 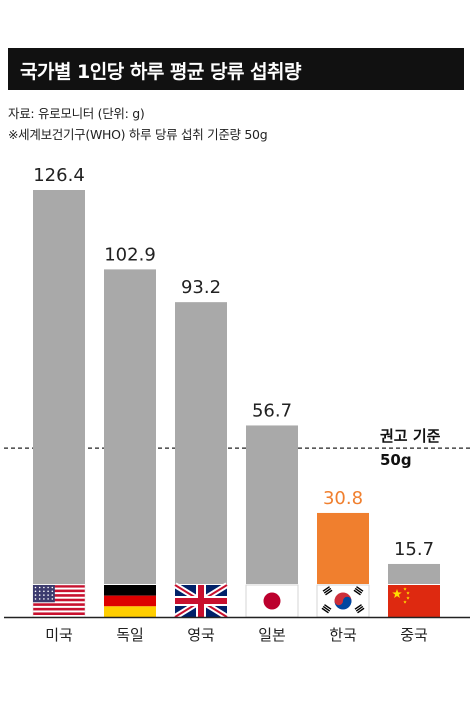 I want to click on category-label: 일본, so click(x=272, y=635).